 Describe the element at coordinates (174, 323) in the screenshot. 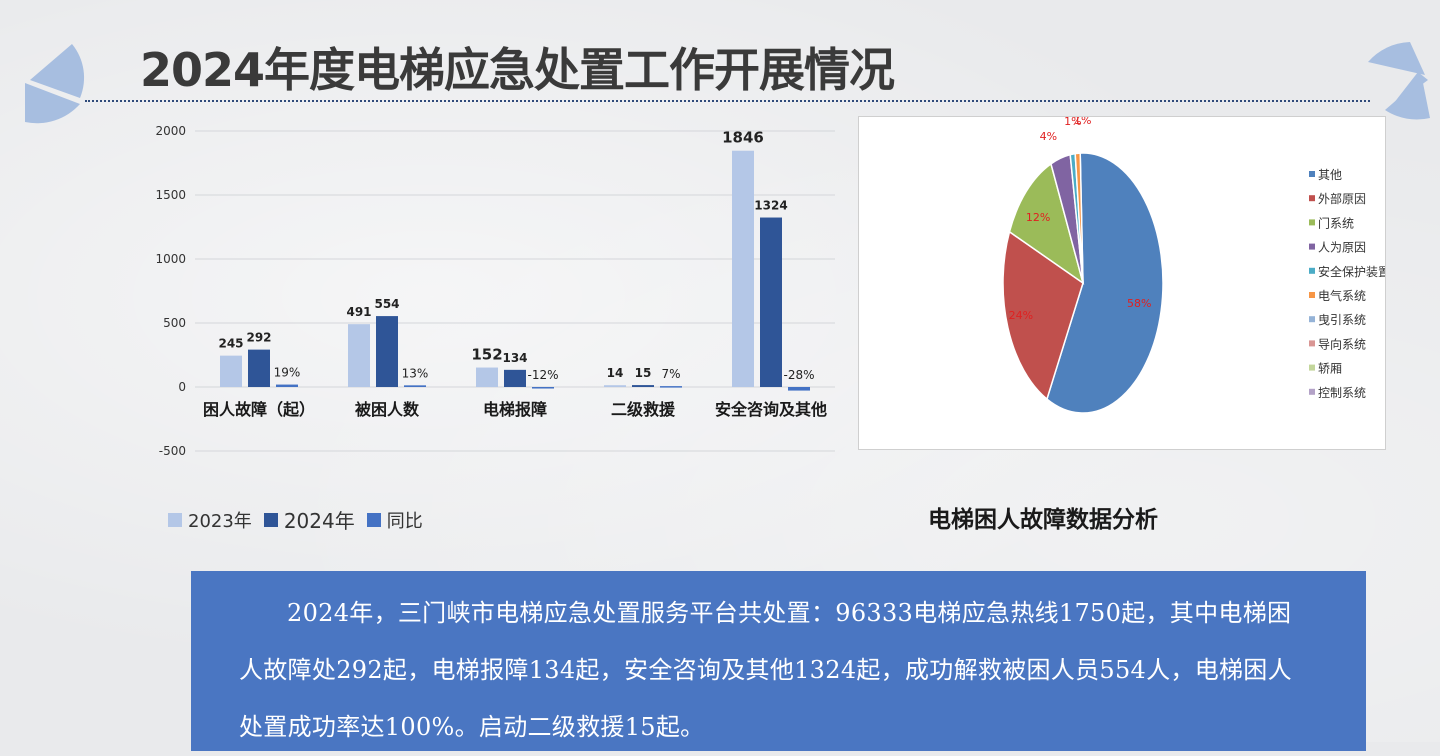

I see `y-tick-label: 500` at that location.